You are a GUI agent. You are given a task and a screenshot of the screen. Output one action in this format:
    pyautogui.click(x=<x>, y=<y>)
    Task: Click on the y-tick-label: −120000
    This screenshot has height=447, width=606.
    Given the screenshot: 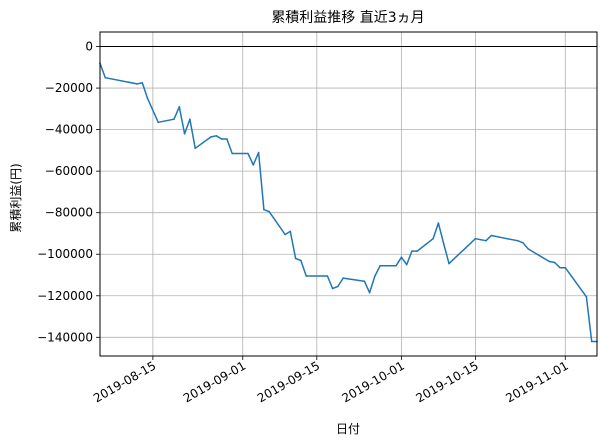 What is the action you would take?
    pyautogui.click(x=65, y=296)
    